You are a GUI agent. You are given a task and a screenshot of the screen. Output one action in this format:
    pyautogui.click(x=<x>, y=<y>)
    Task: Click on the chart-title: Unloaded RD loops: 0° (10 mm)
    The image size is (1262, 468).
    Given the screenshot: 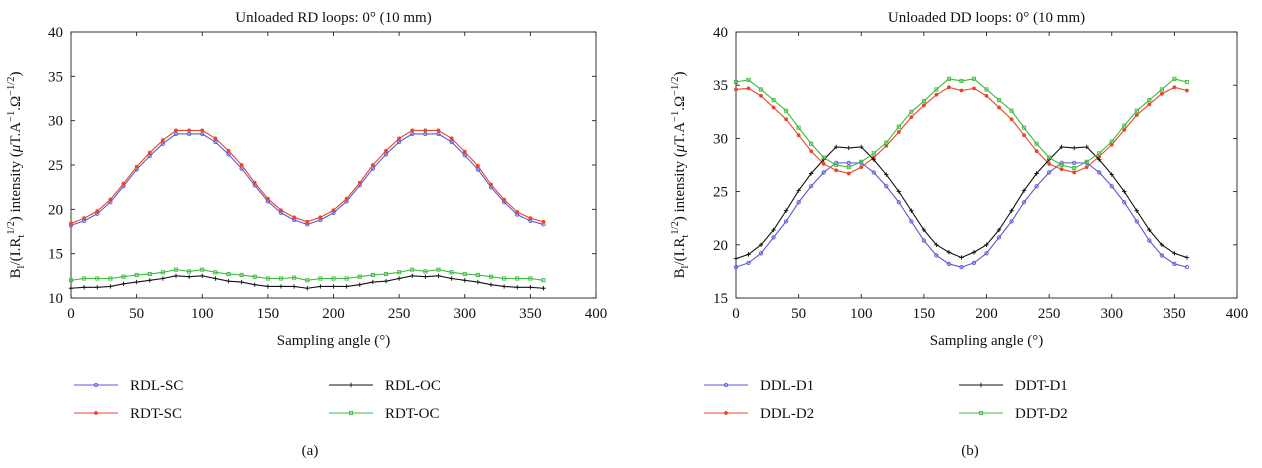 What is the action you would take?
    pyautogui.click(x=333, y=18)
    